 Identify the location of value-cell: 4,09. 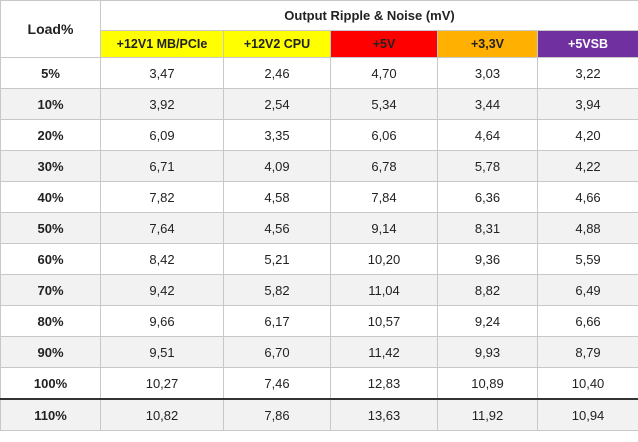
(277, 166).